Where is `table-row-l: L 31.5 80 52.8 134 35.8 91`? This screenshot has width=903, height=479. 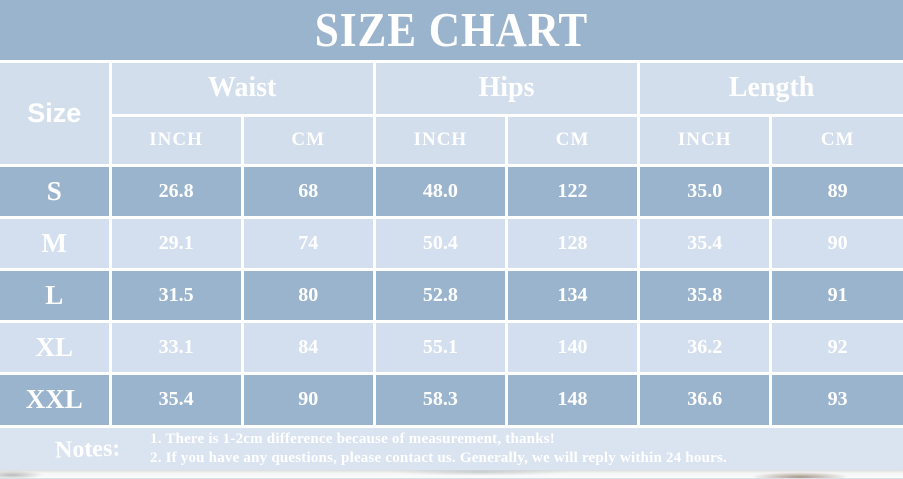 table-row-l: L 31.5 80 52.8 134 35.8 91 is located at coordinates (451, 295).